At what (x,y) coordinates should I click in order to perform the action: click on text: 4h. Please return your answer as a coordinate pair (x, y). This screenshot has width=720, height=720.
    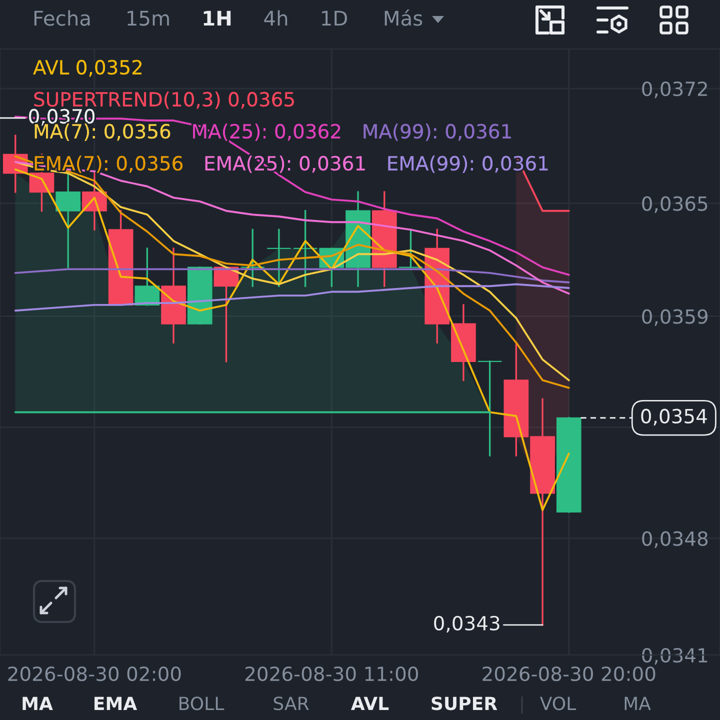
    Looking at the image, I should click on (276, 18).